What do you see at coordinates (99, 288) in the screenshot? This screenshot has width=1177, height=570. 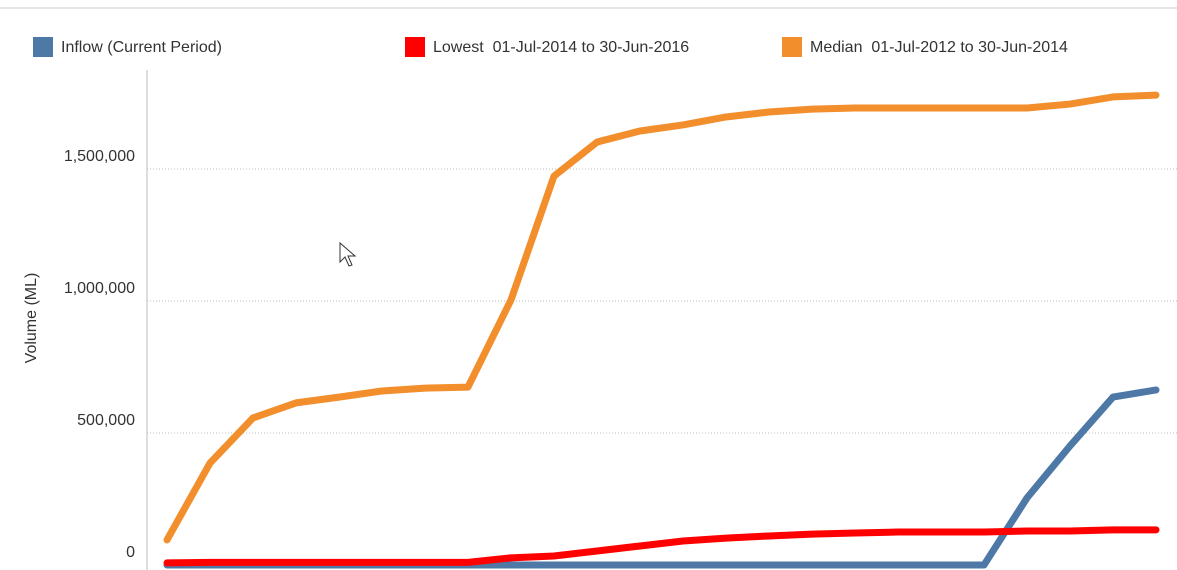 I see `y-tick-label: 1,000,000` at bounding box center [99, 288].